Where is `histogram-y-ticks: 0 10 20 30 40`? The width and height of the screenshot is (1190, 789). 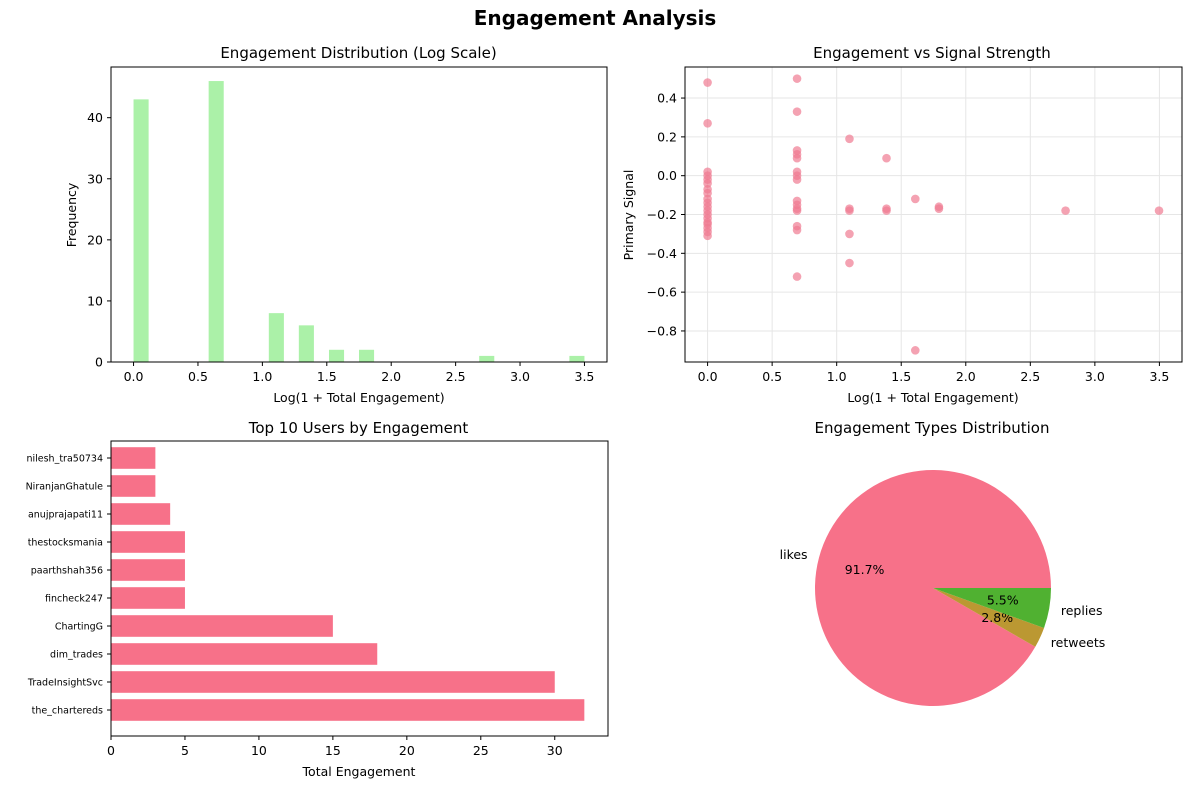
histogram-y-ticks: 0 10 20 30 40 is located at coordinates (99, 240).